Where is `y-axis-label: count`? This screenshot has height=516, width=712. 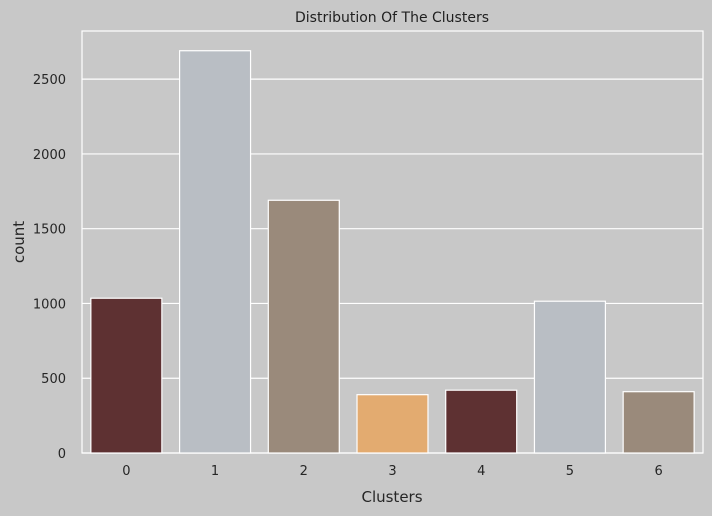
y-axis-label: count is located at coordinates (19, 242).